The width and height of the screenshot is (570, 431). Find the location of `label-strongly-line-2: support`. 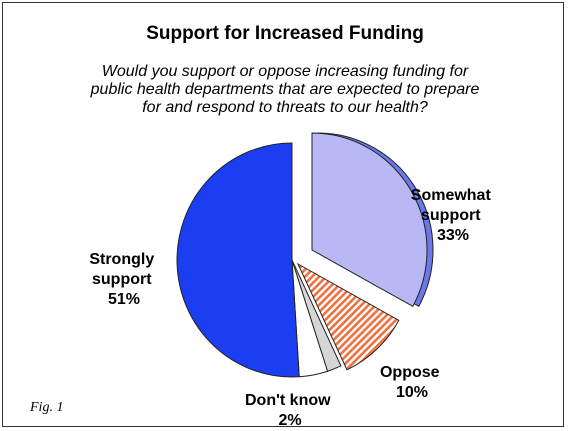

label-strongly-line-2: support is located at coordinates (122, 279).